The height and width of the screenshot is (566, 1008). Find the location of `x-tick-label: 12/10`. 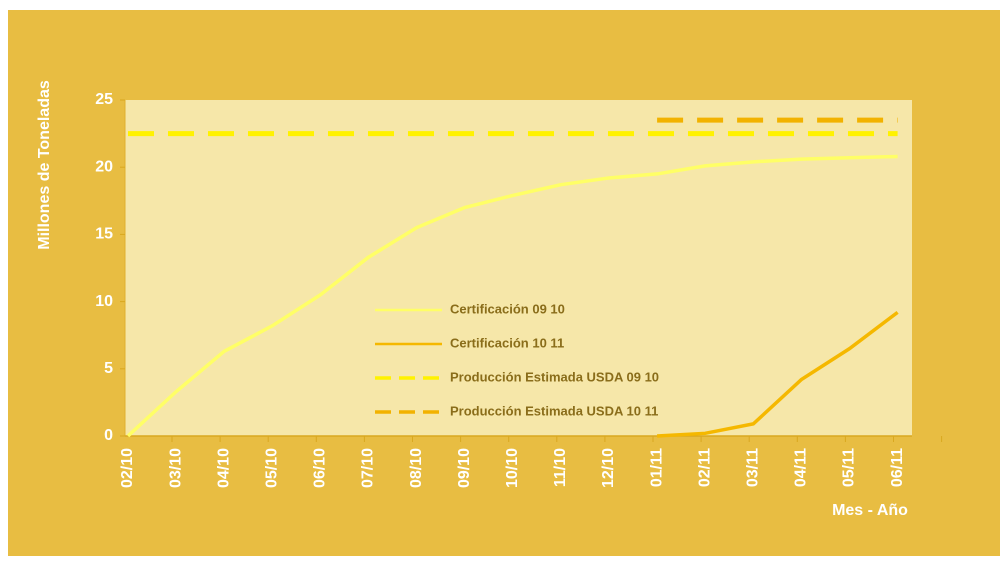

x-tick-label: 12/10 is located at coordinates (608, 468).